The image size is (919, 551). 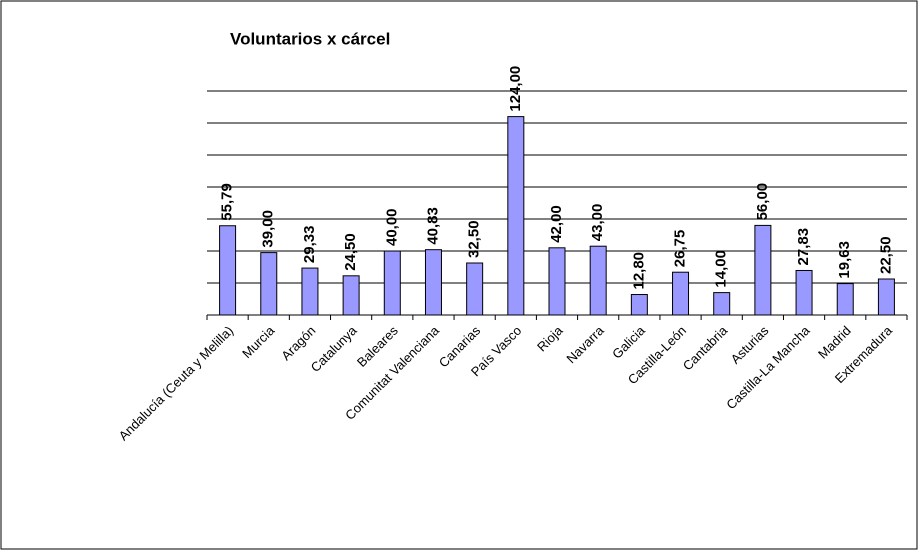 What do you see at coordinates (391, 227) in the screenshot?
I see `value-label: 40,00` at bounding box center [391, 227].